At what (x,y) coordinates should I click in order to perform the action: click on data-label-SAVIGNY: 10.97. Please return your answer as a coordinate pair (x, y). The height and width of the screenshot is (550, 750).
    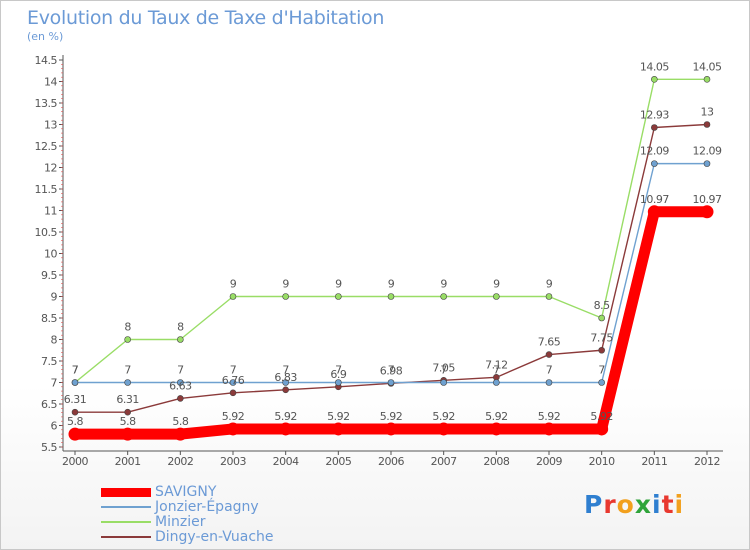
    Looking at the image, I should click on (654, 199).